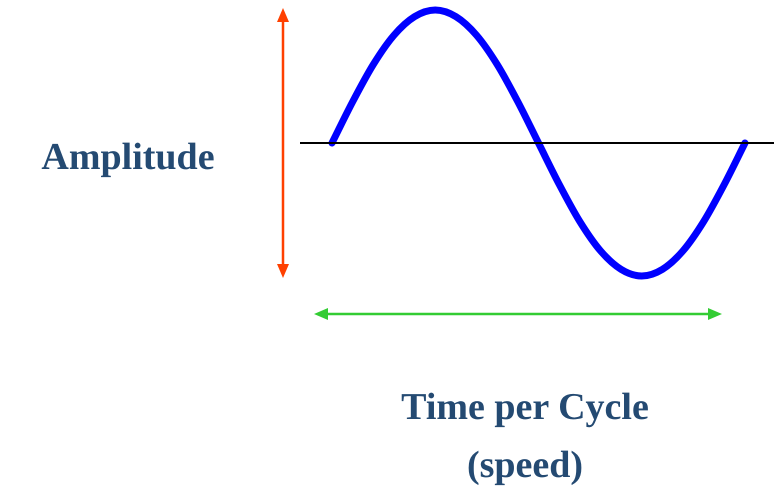 The image size is (774, 496). Describe the element at coordinates (128, 157) in the screenshot. I see `y-axis-title: Amplitude` at that location.